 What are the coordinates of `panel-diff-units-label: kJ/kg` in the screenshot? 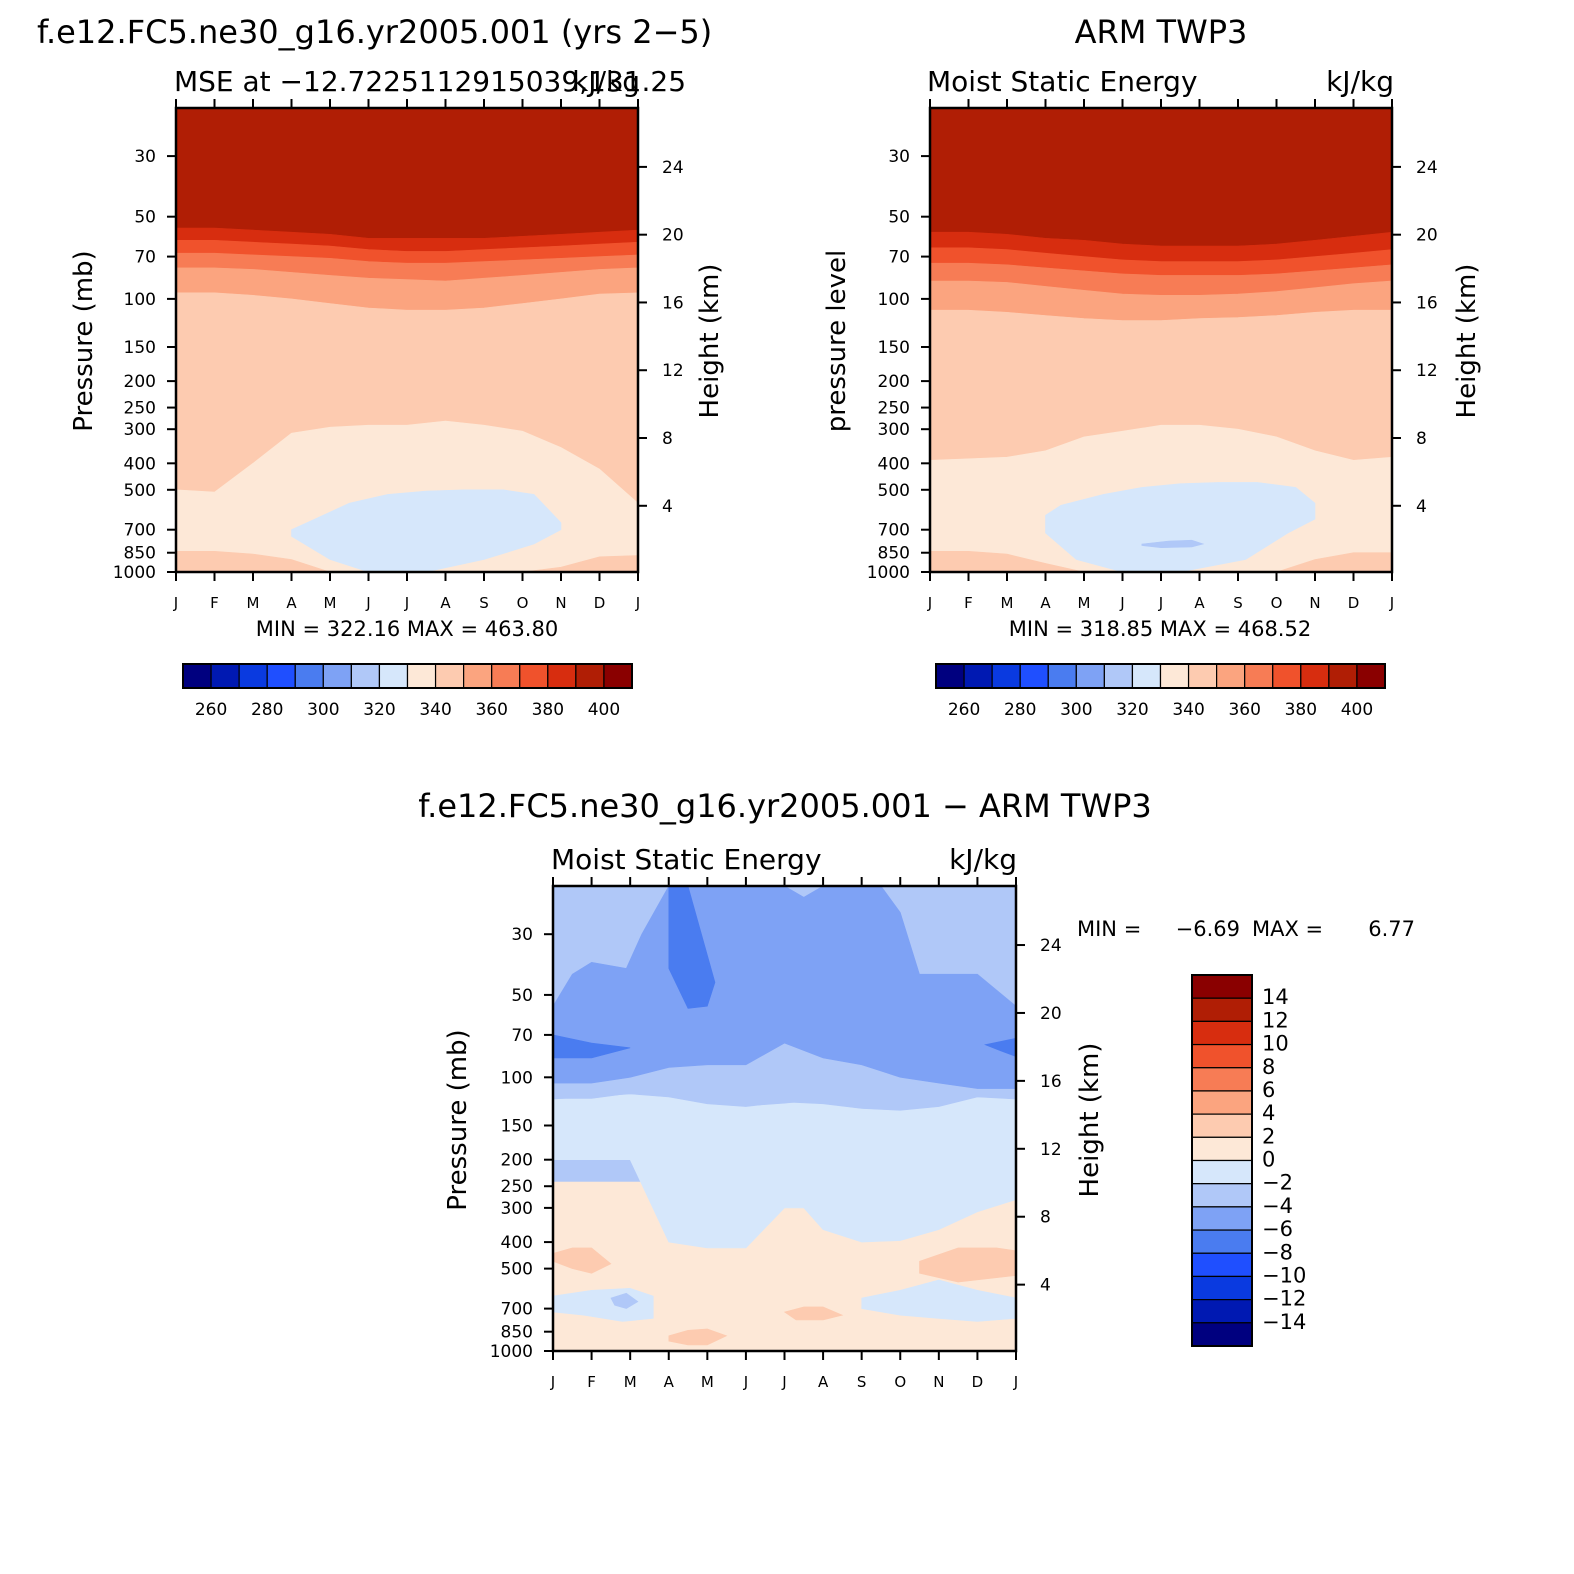 It's located at (983, 859).